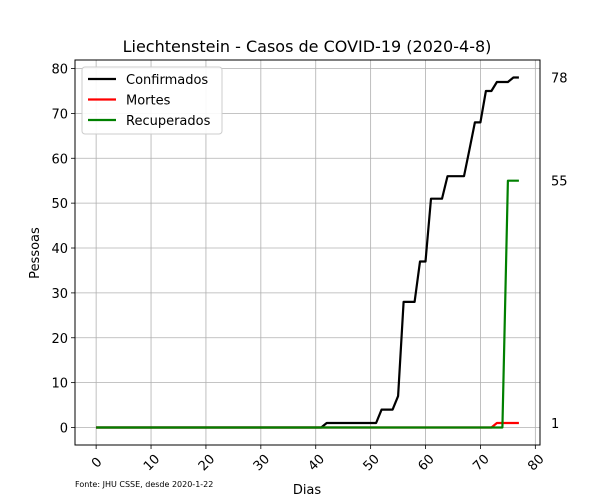  I want to click on y-tick-label: 20, so click(59, 339).